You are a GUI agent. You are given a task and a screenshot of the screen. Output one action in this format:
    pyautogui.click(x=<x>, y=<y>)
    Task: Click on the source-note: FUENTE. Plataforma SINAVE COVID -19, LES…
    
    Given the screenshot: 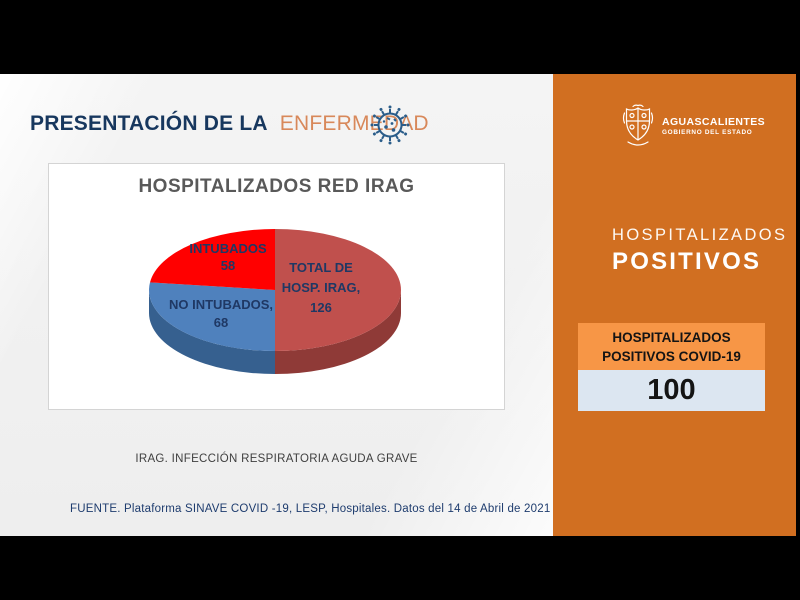 What is the action you would take?
    pyautogui.click(x=310, y=509)
    